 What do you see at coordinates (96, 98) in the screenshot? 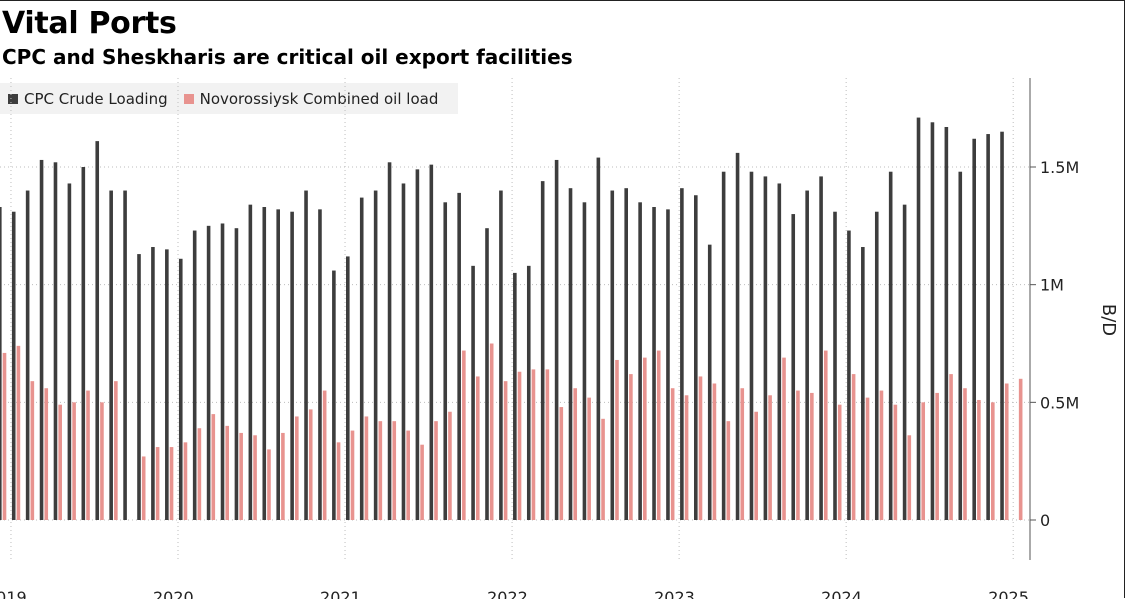
I see `legend-label-cpc: CPC Crude Loading` at bounding box center [96, 98].